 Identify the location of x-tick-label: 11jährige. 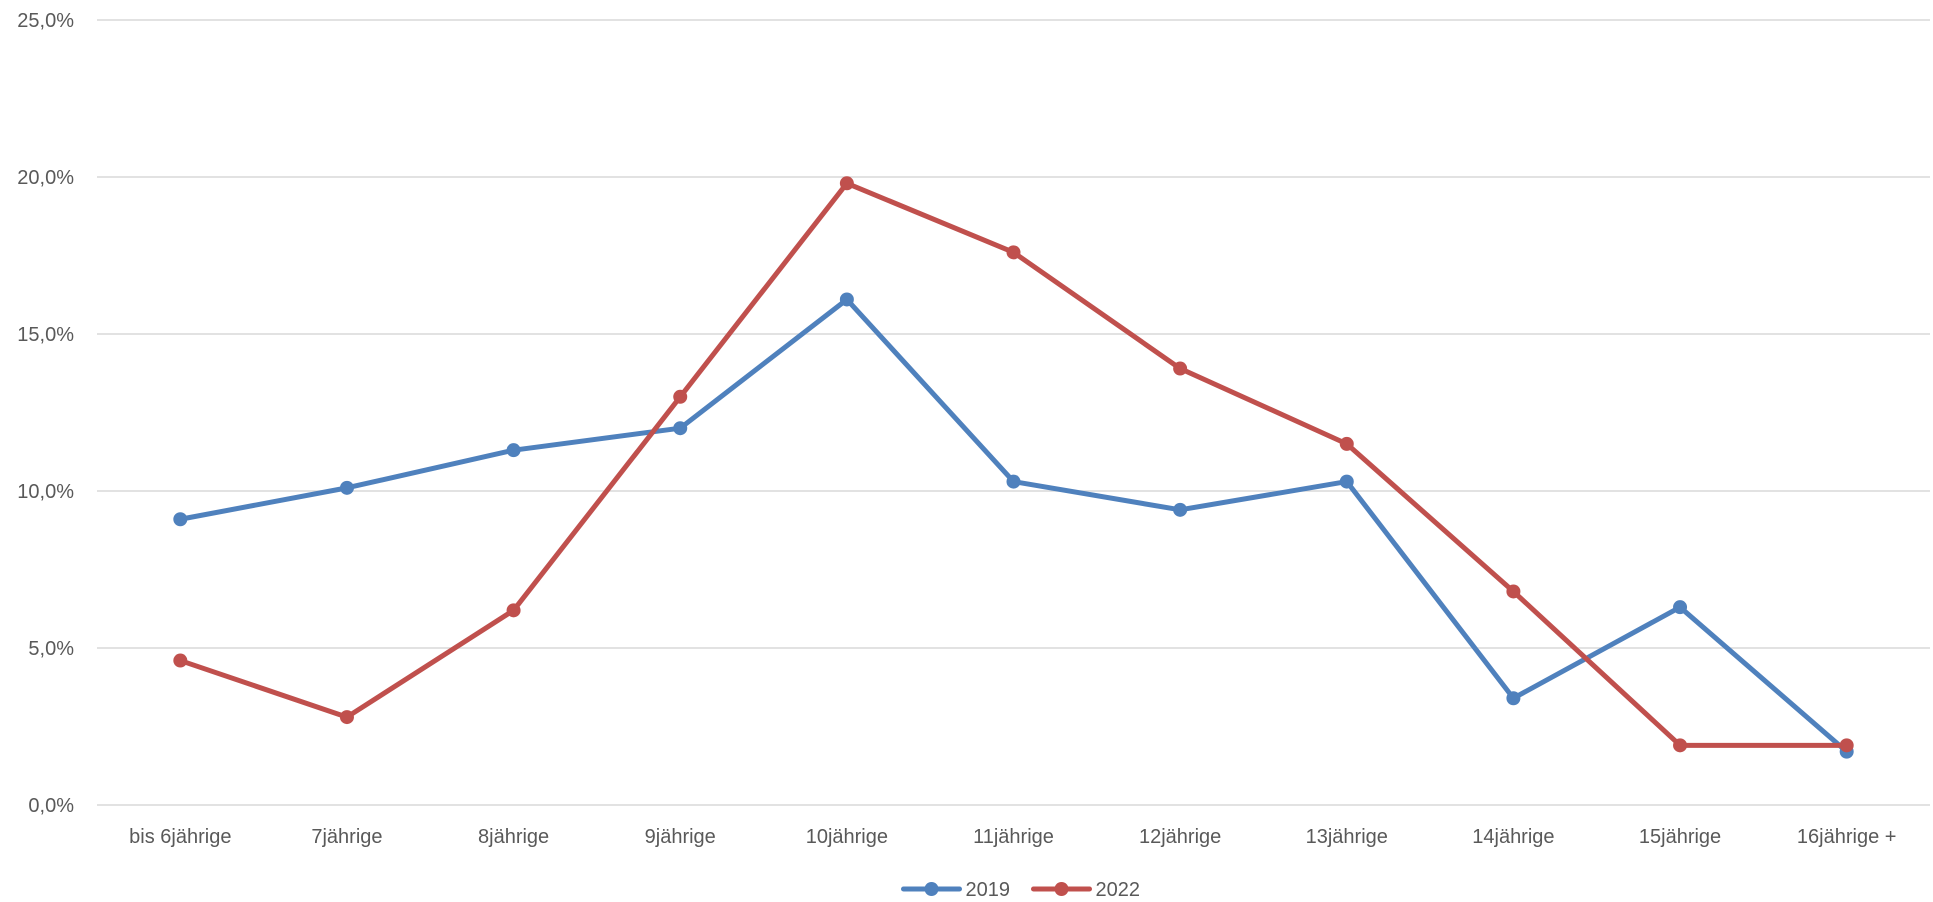
(1013, 837).